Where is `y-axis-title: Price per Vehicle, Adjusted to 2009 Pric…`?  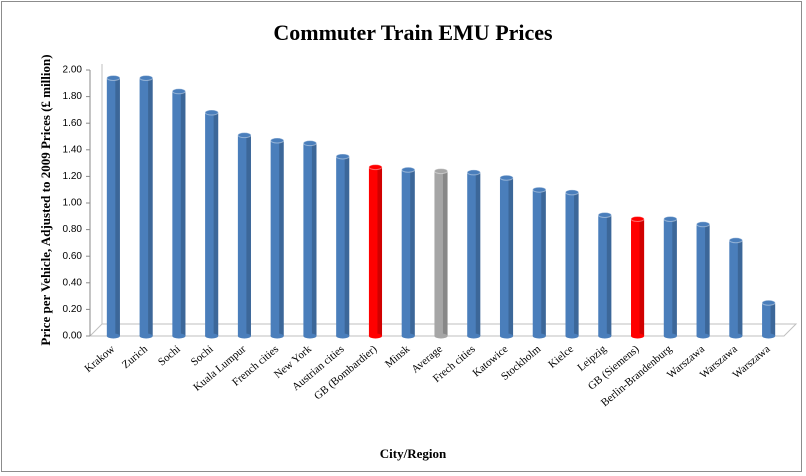
y-axis-title: Price per Vehicle, Adjusted to 2009 Pric… is located at coordinates (45, 199).